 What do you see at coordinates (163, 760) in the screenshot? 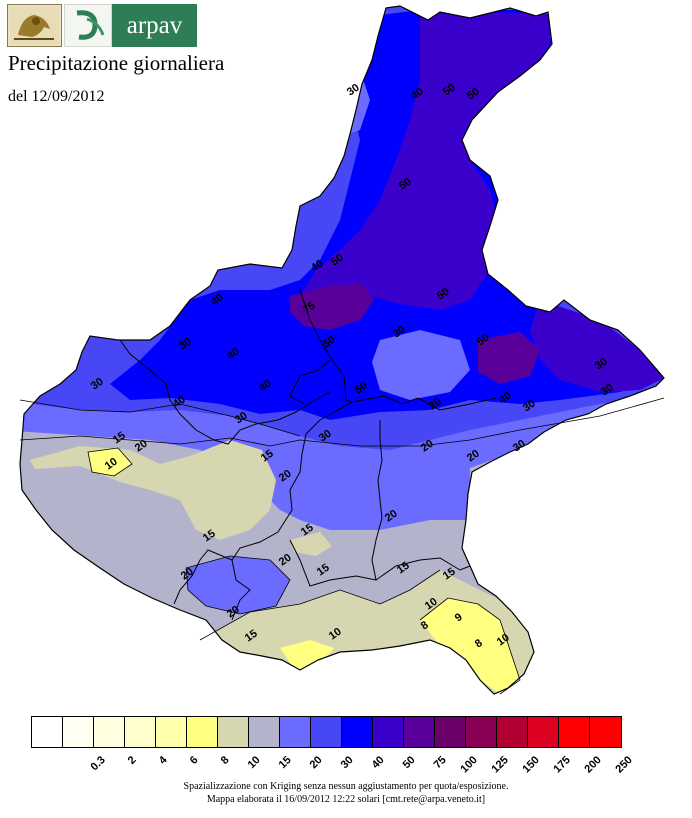
I see `legend-tick-label: 4` at bounding box center [163, 760].